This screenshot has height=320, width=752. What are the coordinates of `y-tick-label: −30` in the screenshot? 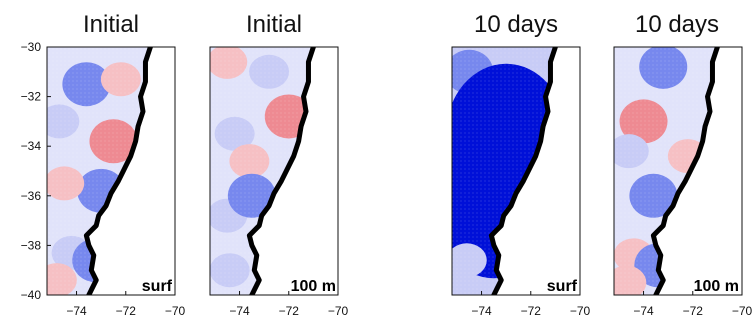 It's located at (31, 47).